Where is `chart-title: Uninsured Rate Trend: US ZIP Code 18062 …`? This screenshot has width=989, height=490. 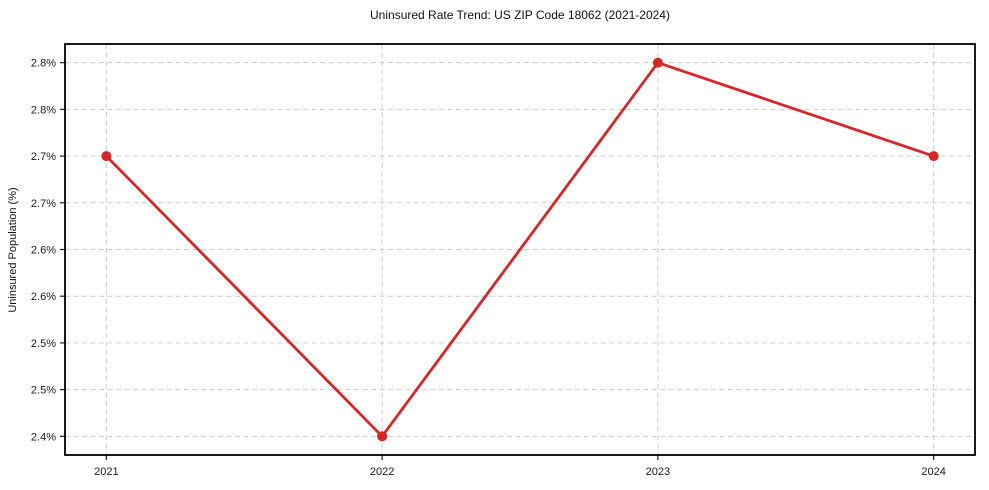 chart-title: Uninsured Rate Trend: US ZIP Code 18062 … is located at coordinates (520, 15).